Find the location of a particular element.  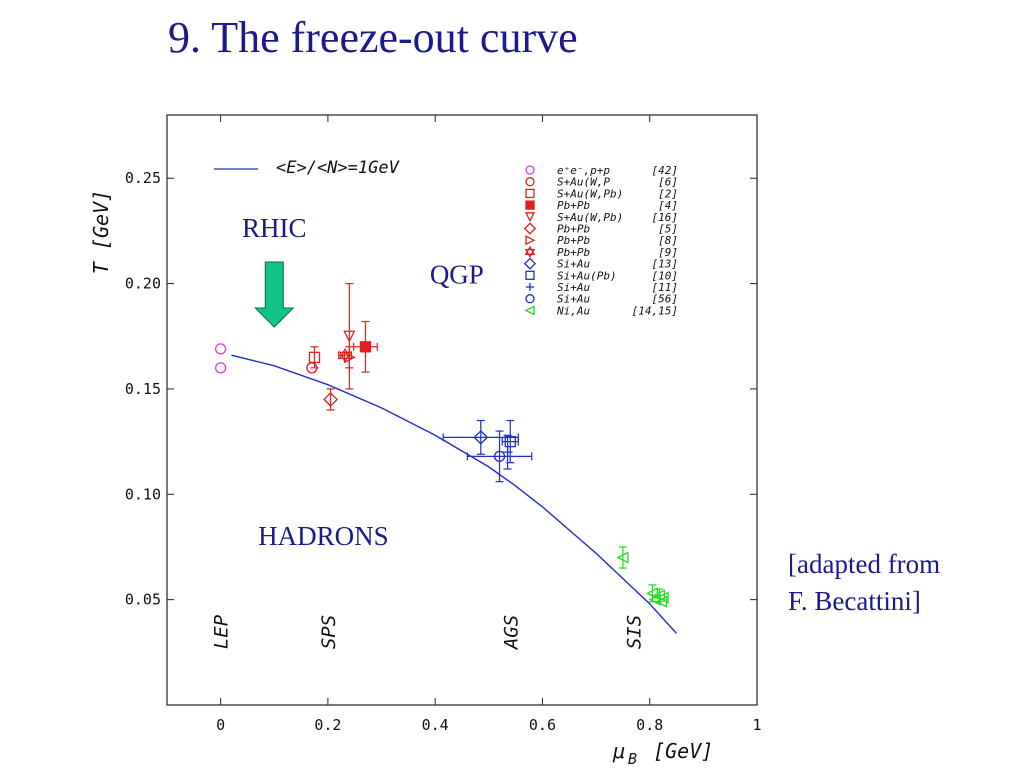

accelerator-label: SPS is located at coordinates (329, 632).